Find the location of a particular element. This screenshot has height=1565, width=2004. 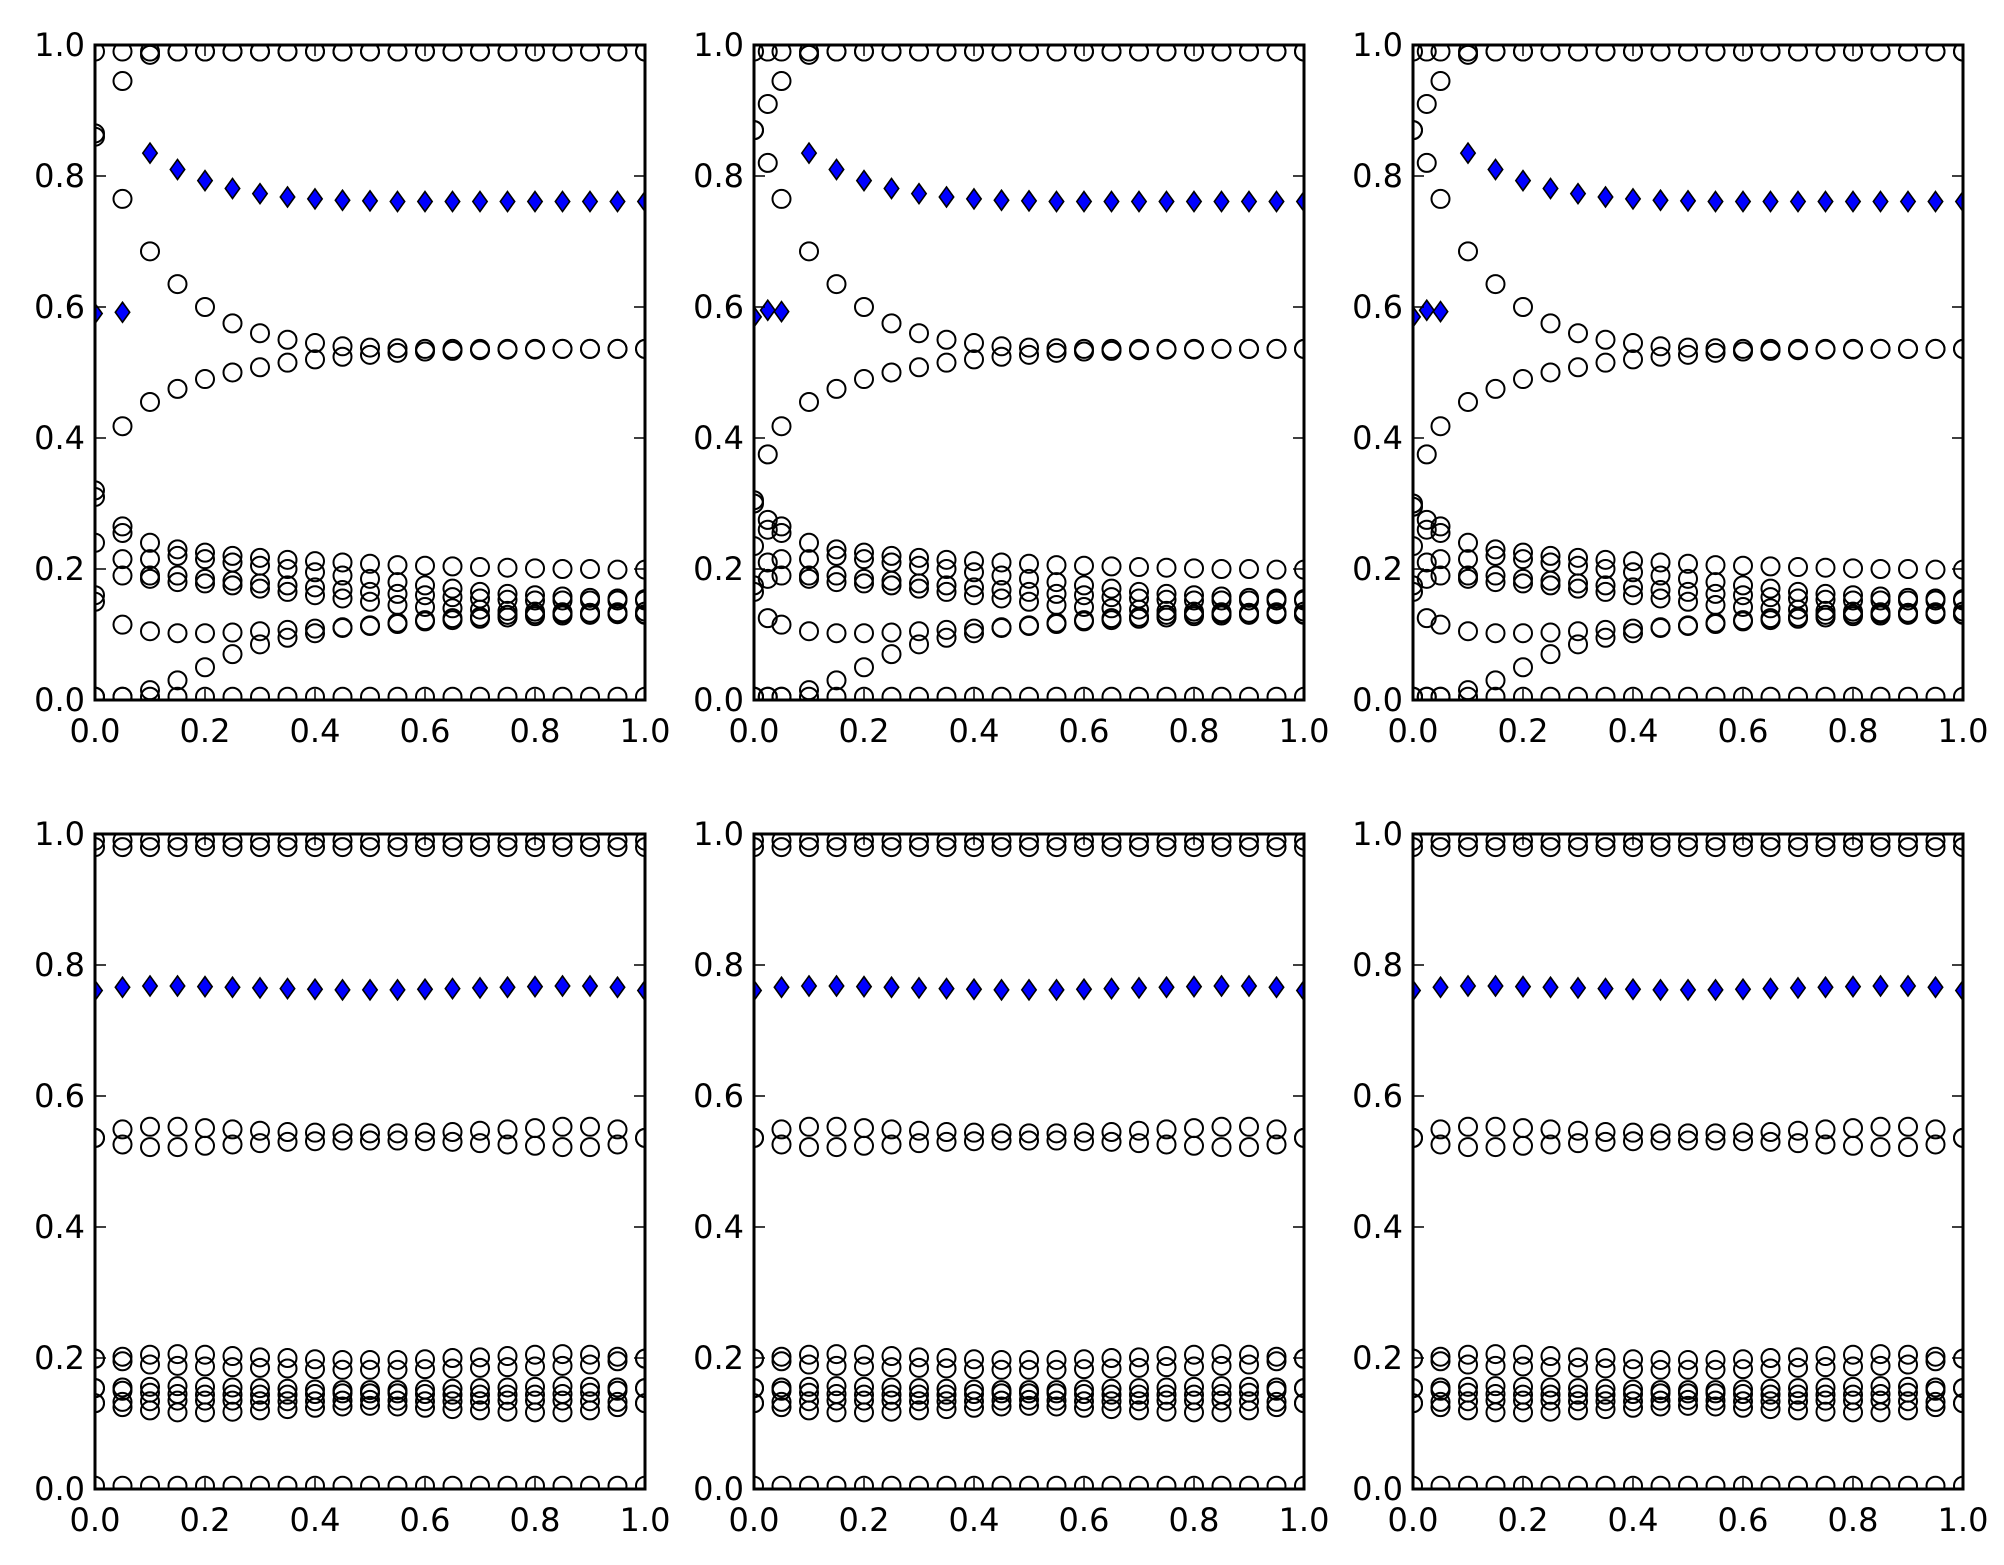

markers is located at coordinates (1029, 372).